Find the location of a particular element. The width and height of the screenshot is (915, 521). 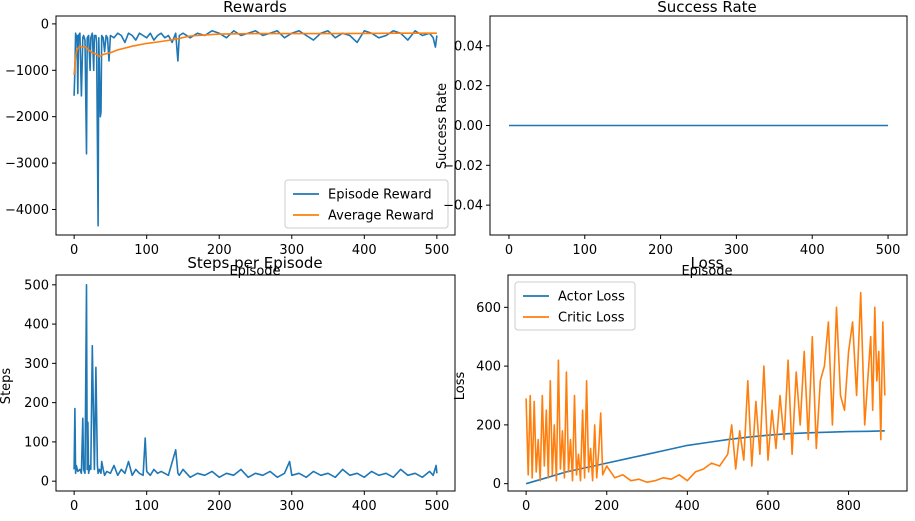

loss-legend-box is located at coordinates (575, 306).